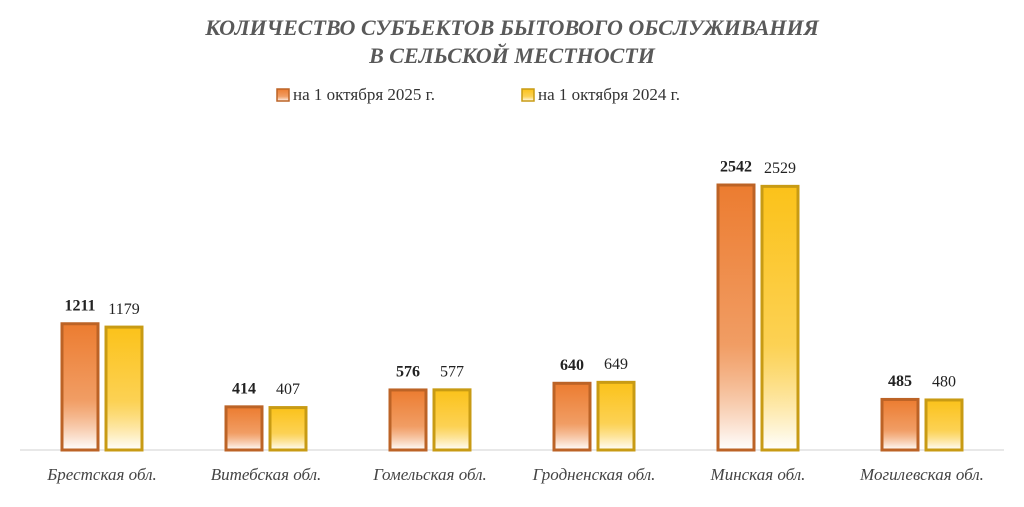  I want to click on value-label: 576, so click(408, 372).